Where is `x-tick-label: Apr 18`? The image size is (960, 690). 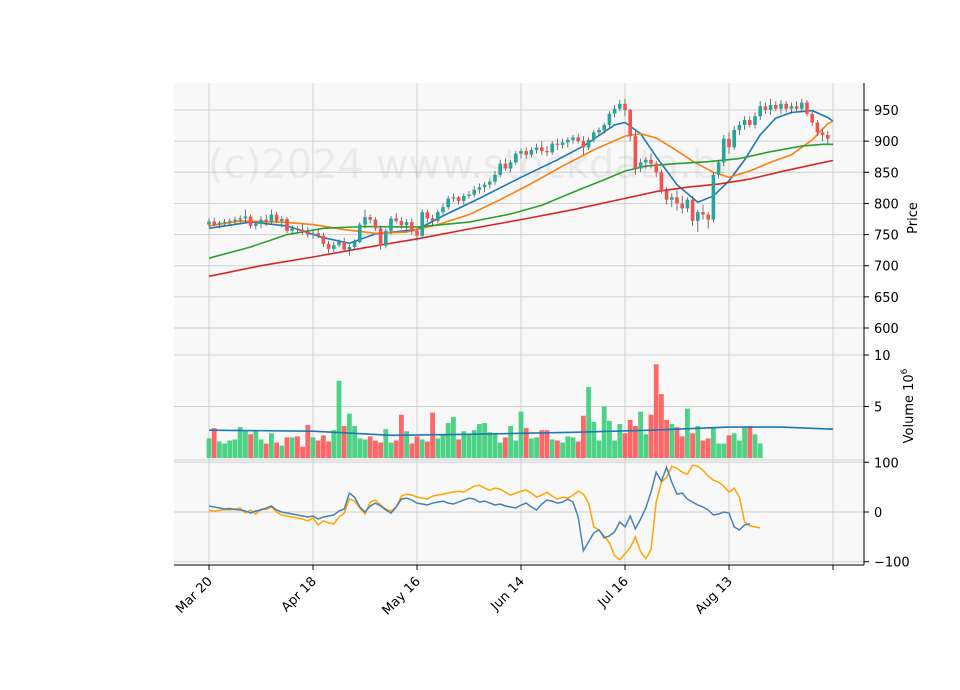
x-tick-label: Apr 18 is located at coordinates (299, 594).